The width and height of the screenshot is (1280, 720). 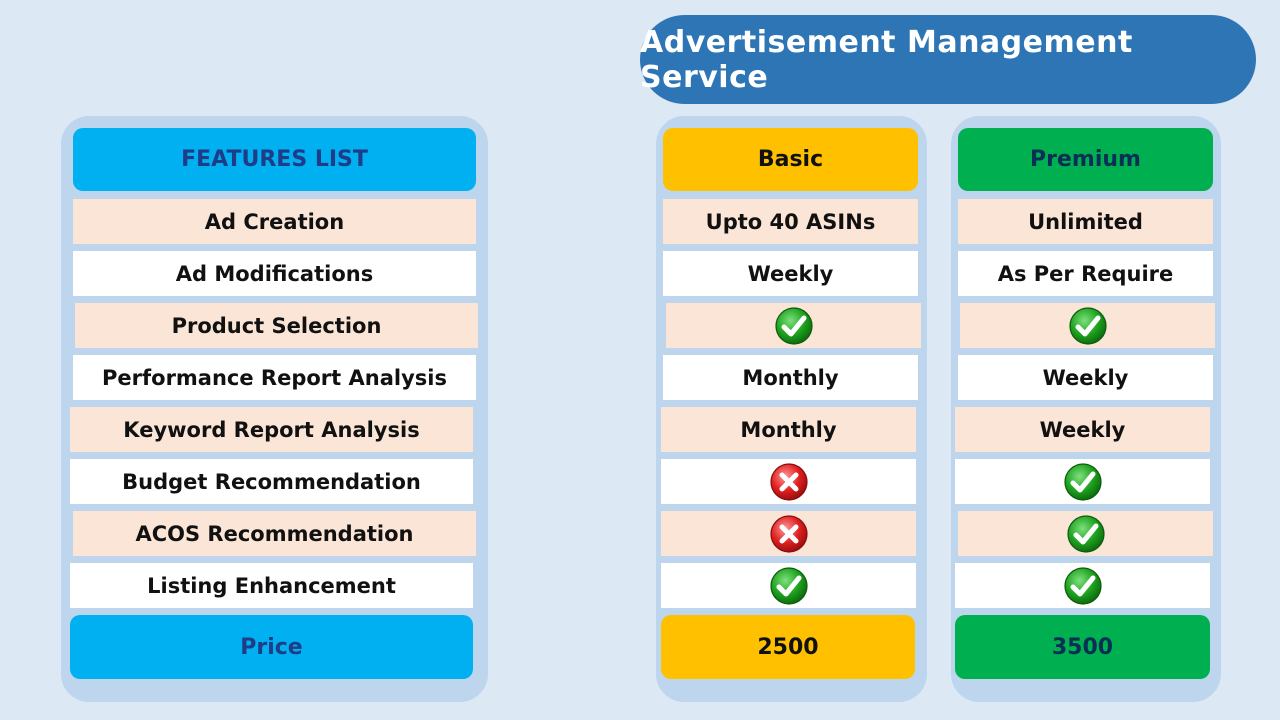 I want to click on basic-performance-report-analysis: Monthly, so click(x=790, y=377).